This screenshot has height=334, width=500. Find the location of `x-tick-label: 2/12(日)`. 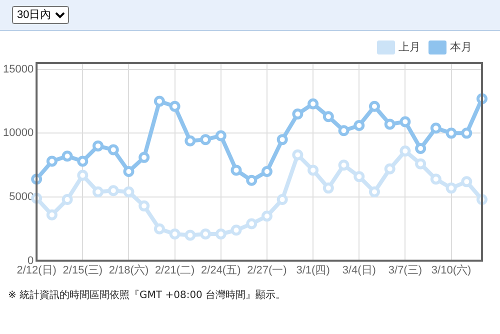

x-tick-label: 2/12(日) is located at coordinates (36, 270).